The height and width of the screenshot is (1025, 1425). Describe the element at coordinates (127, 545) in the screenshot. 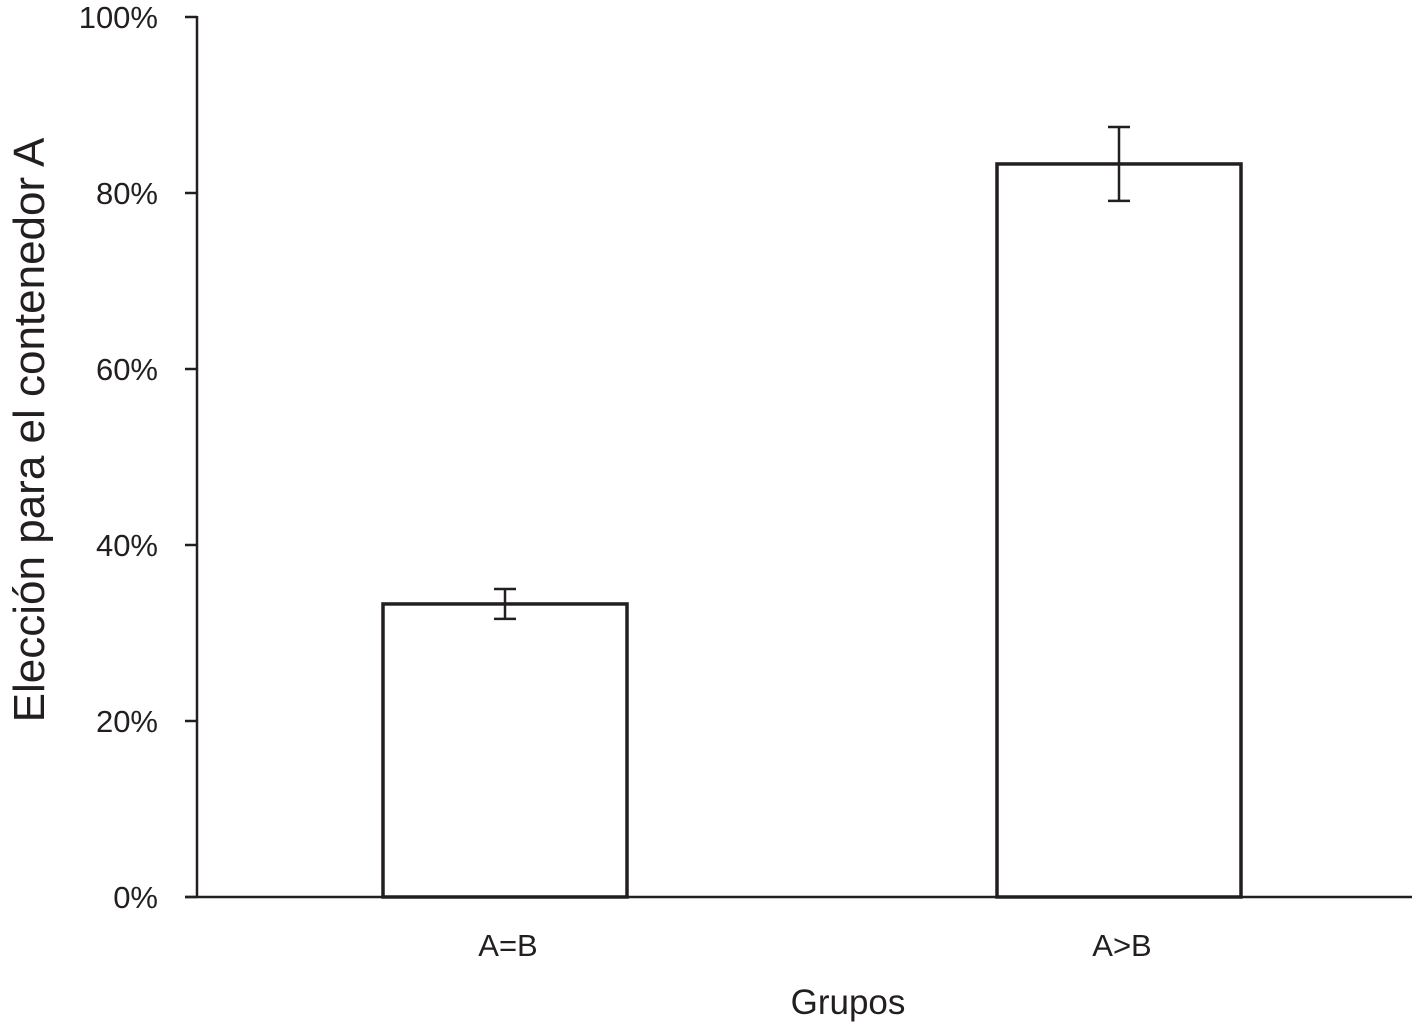

I see `y-tick-label: 40%` at that location.